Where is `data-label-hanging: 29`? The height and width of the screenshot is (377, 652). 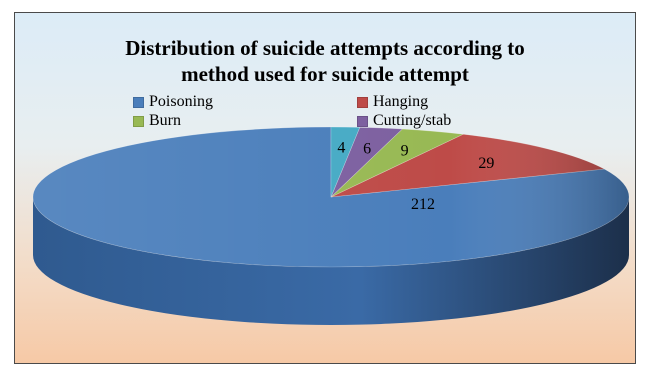 data-label-hanging: 29 is located at coordinates (486, 163).